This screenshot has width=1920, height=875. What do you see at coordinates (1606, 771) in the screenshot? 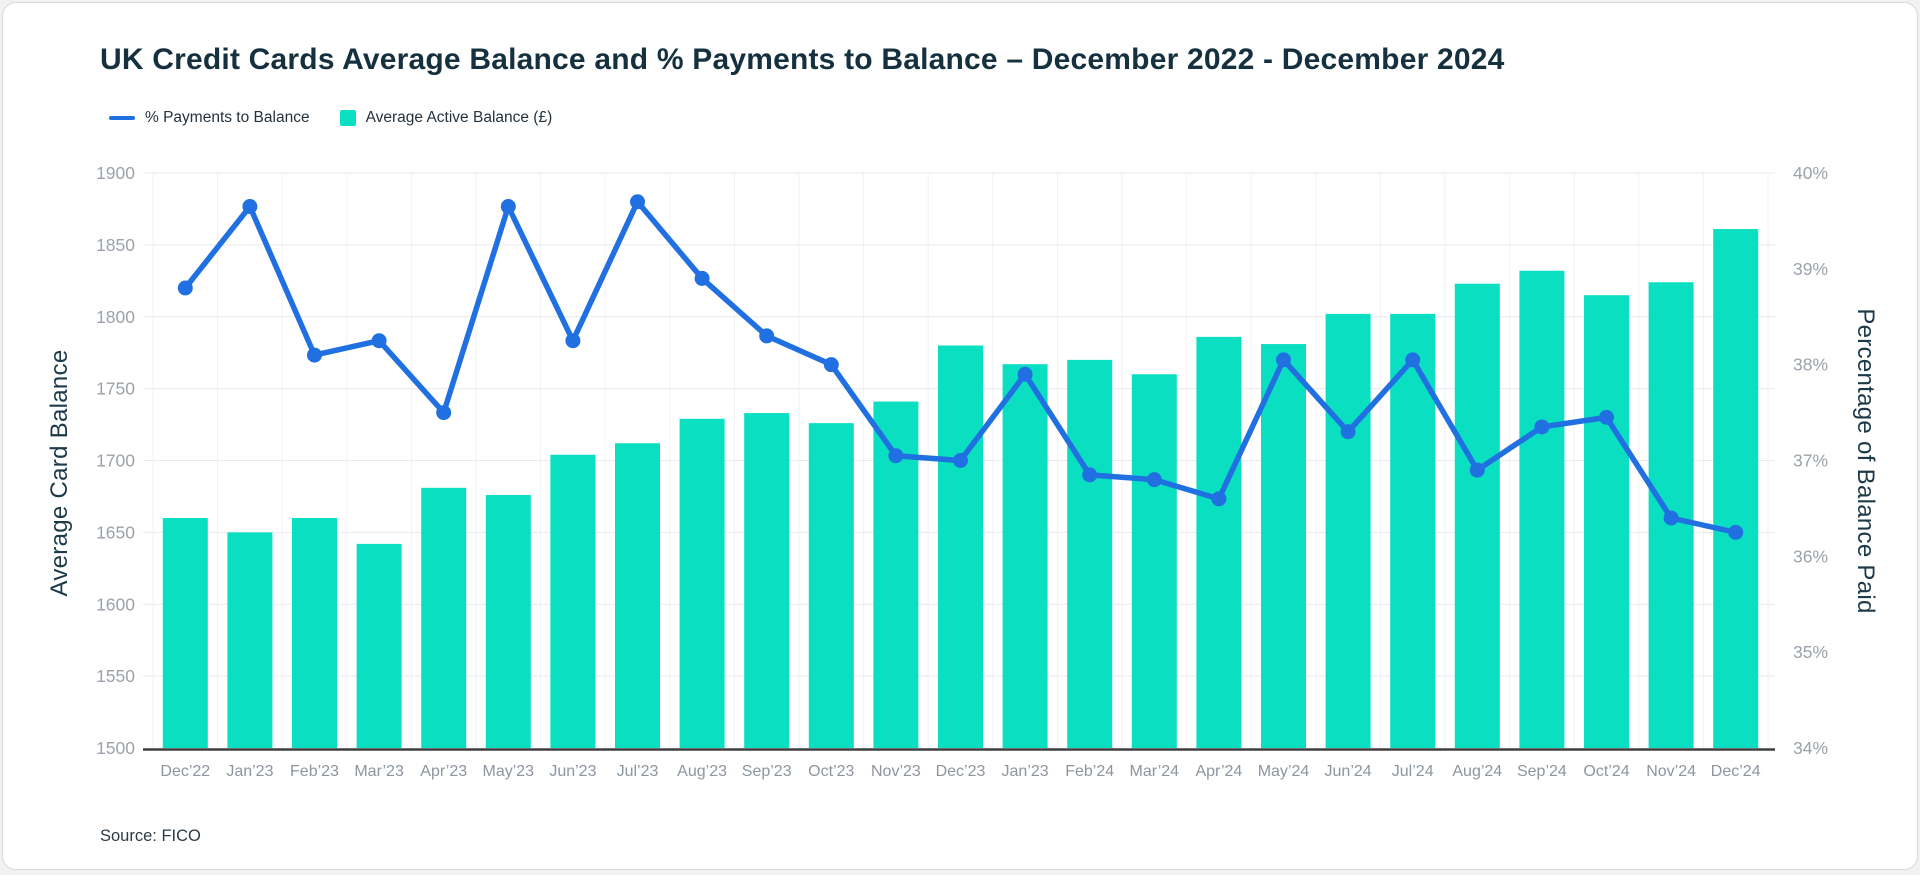
I see `x-tick-label: Oct’24` at bounding box center [1606, 771].